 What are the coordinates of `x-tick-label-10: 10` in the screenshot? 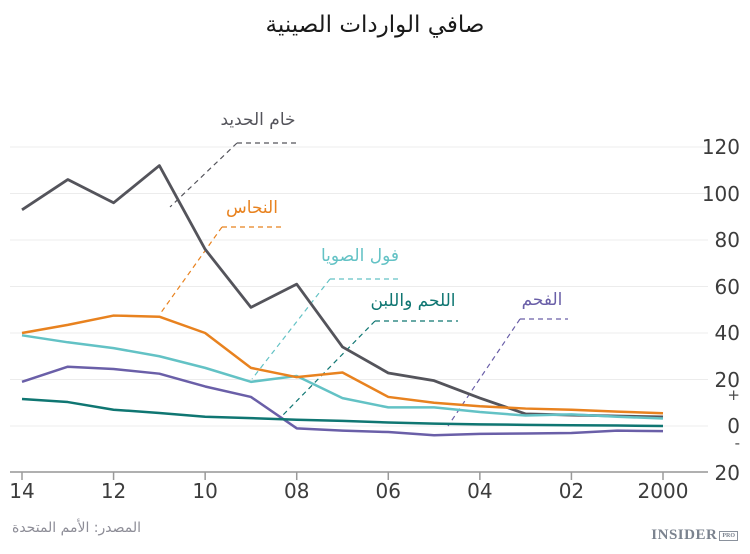 It's located at (205, 491).